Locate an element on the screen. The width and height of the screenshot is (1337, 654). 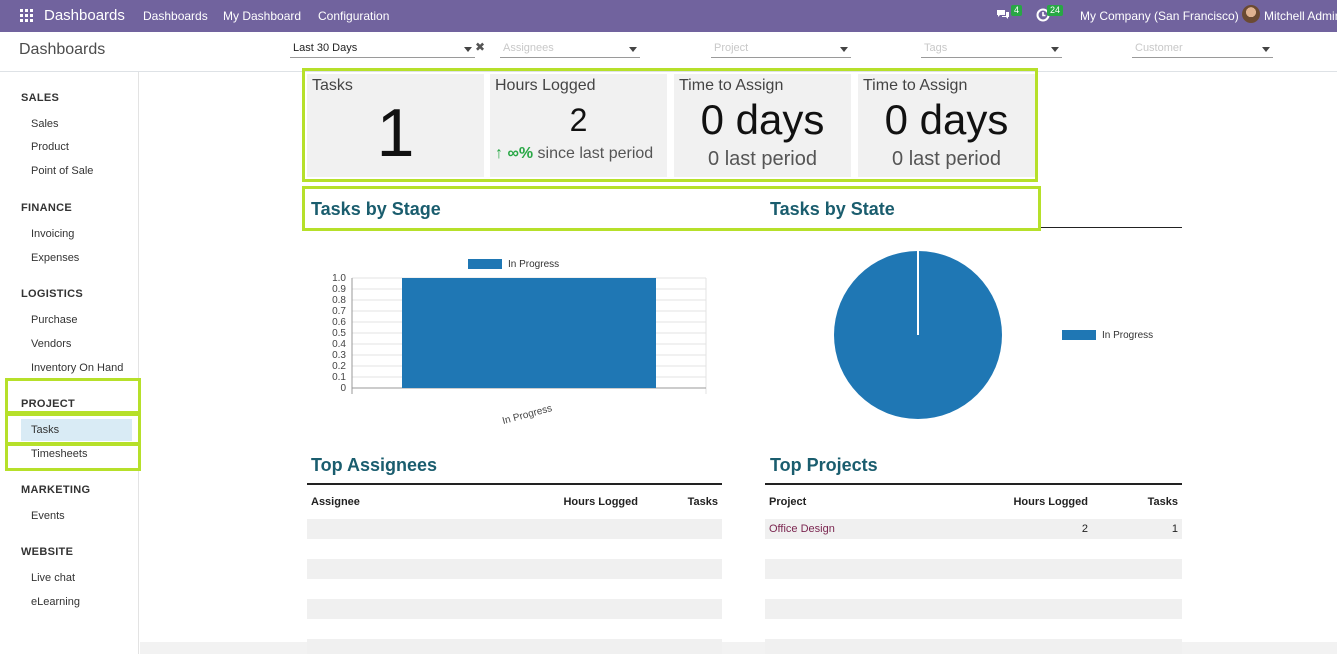
project-tasks: 1 is located at coordinates (1137, 529).